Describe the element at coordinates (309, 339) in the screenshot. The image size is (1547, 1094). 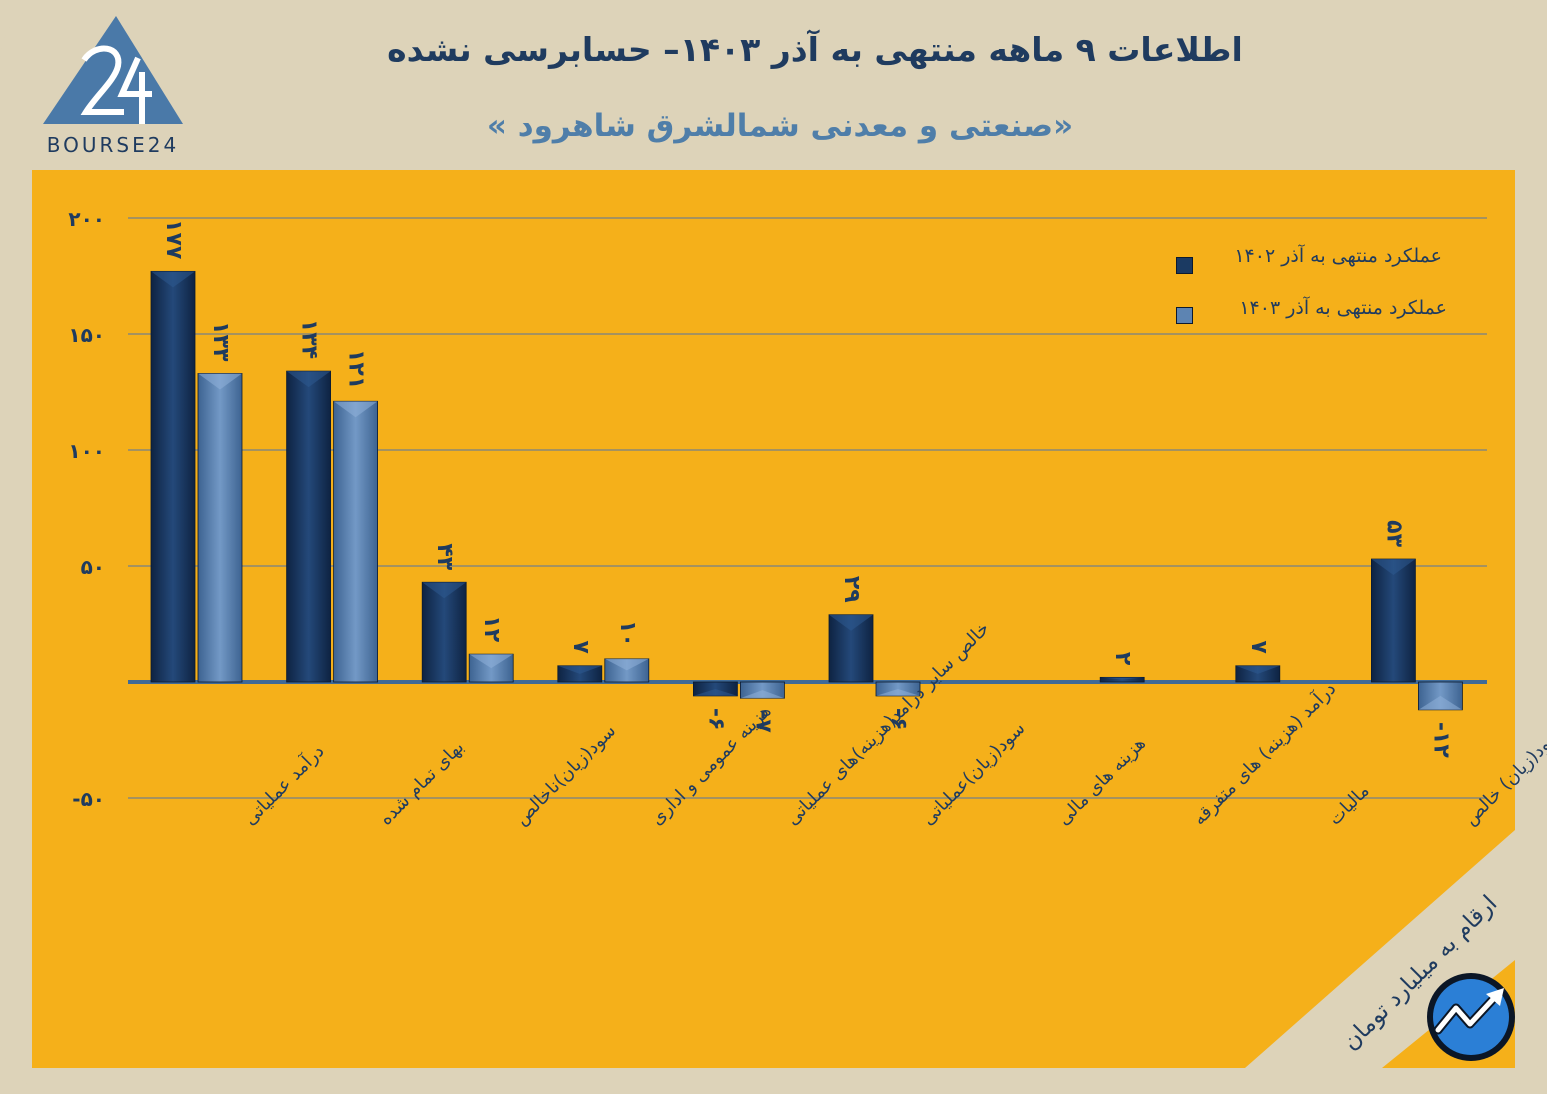
I see `data-label: ۱۳۴` at that location.